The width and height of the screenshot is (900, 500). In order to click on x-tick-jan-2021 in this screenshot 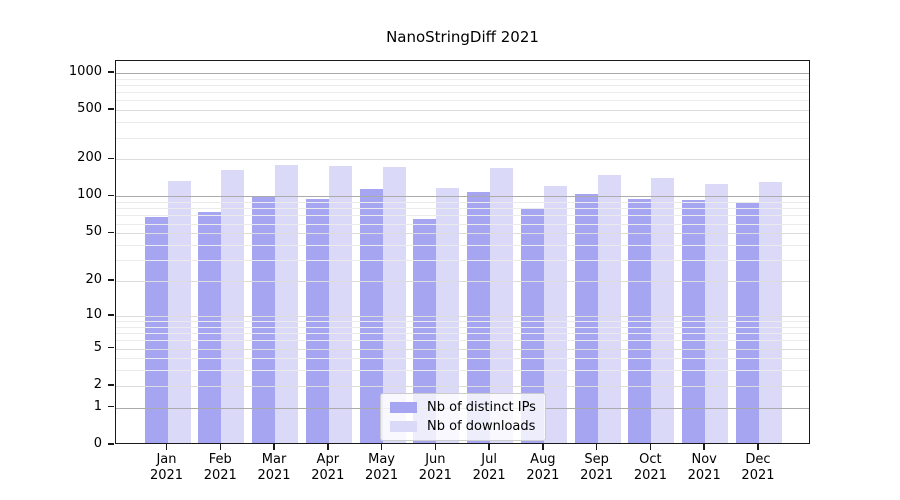, I will do `click(166, 447)`.